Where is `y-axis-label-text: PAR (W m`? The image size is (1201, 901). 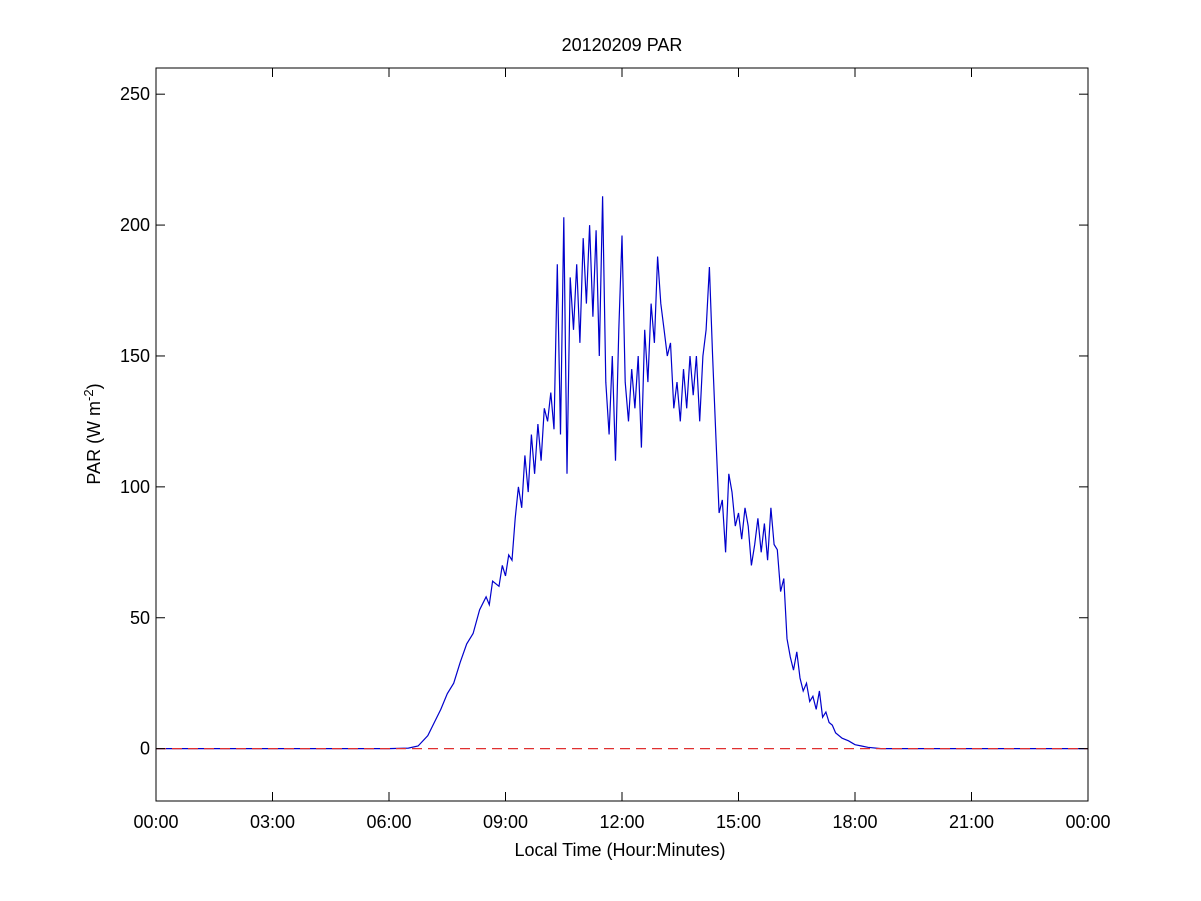
y-axis-label-text: PAR (W m is located at coordinates (94, 443).